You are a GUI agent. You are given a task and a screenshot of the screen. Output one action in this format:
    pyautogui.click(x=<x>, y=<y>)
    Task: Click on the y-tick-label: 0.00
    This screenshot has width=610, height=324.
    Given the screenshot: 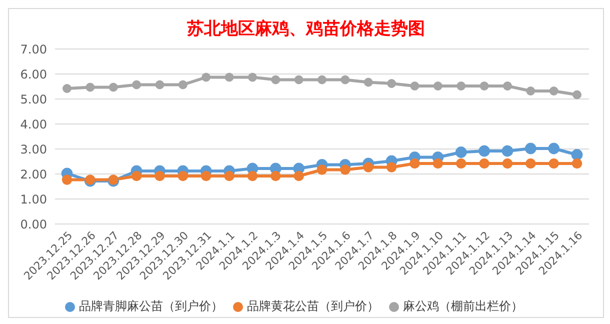 What is the action you would take?
    pyautogui.click(x=33, y=224)
    